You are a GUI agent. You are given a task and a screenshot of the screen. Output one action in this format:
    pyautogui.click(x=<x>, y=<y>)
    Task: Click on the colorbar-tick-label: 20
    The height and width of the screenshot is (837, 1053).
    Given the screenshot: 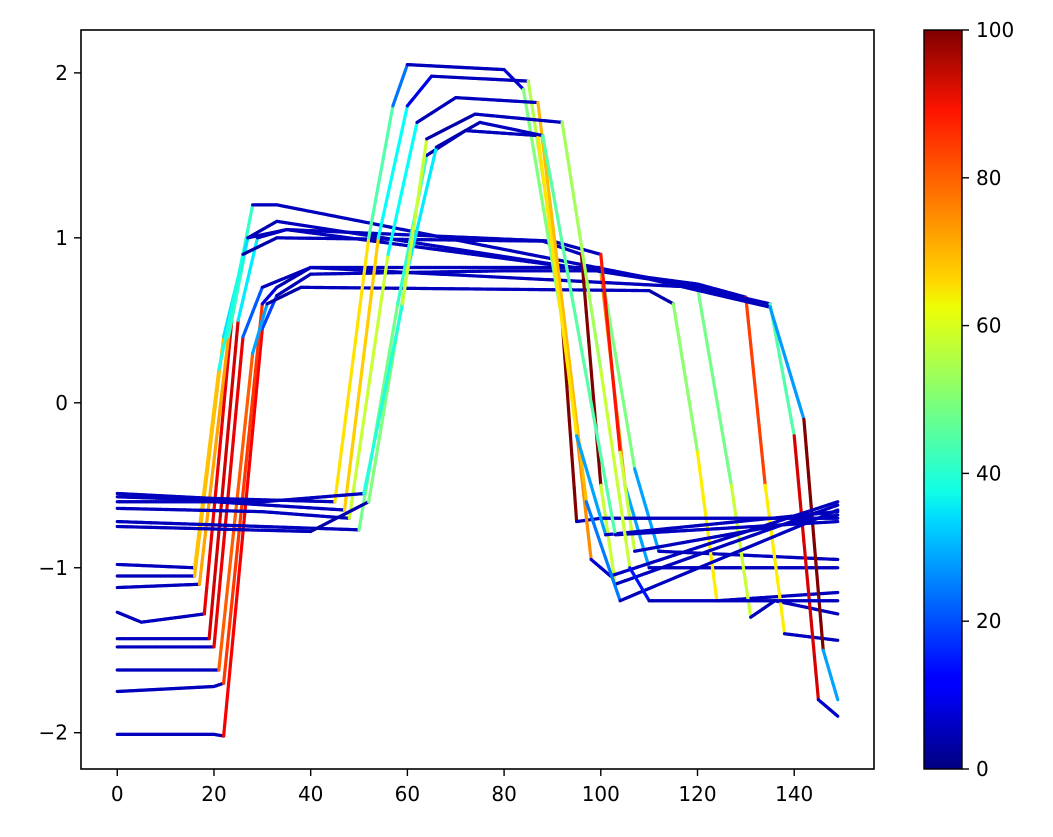 What is the action you would take?
    pyautogui.click(x=988, y=621)
    